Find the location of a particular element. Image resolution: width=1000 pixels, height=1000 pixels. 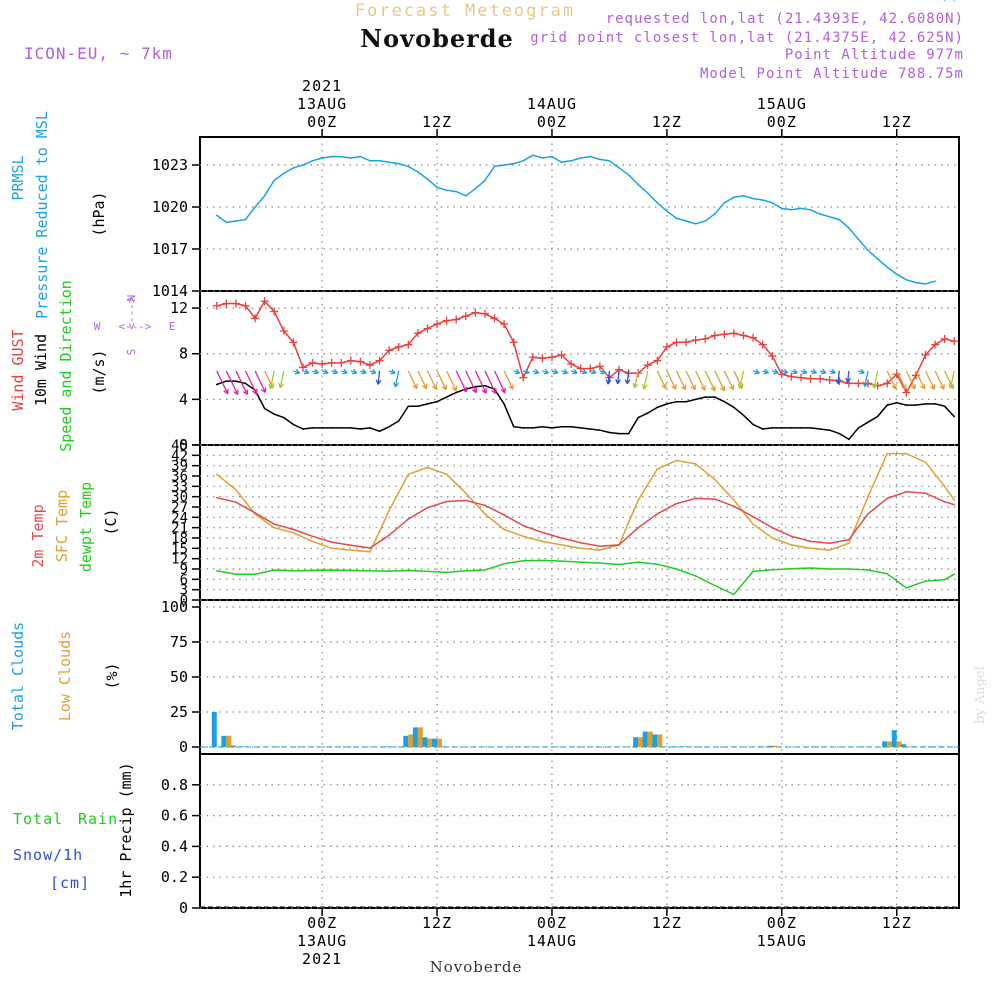

total-label: Total is located at coordinates (38, 819).